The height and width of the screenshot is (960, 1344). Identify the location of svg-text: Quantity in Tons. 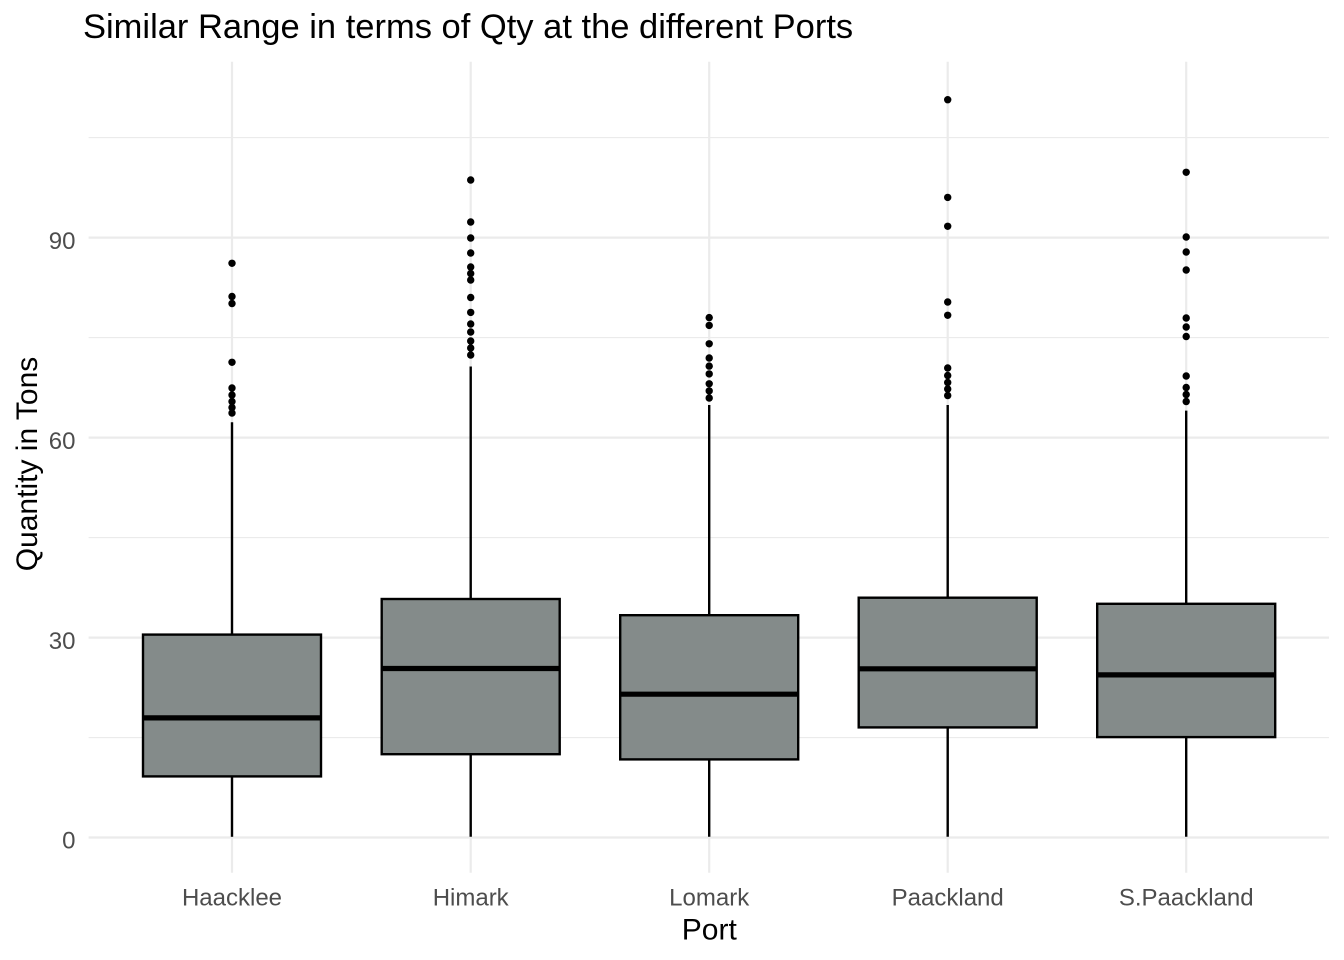
(27, 464).